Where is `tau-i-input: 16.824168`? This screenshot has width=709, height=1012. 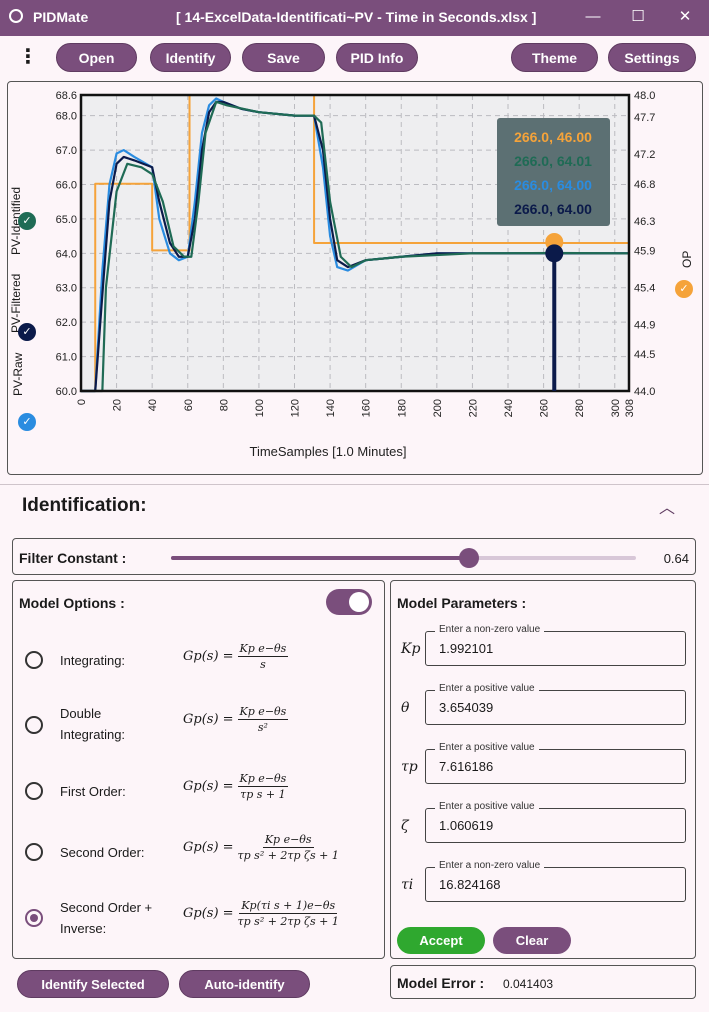
tau-i-input: 16.824168 is located at coordinates (555, 884).